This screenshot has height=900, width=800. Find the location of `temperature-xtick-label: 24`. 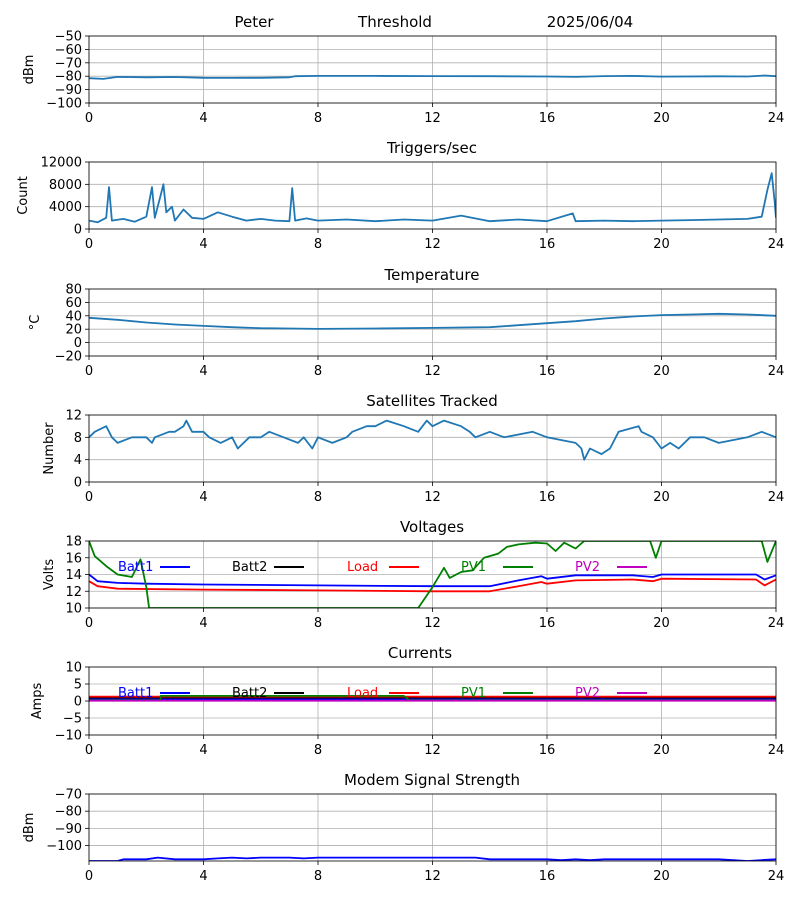

temperature-xtick-label: 24 is located at coordinates (776, 371).